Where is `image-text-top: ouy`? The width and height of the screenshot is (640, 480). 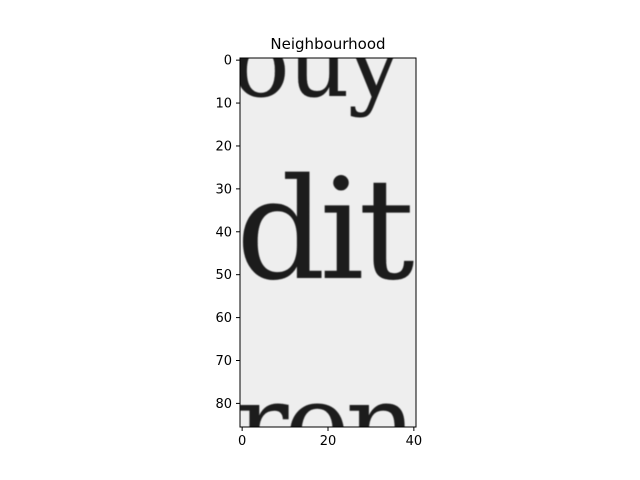 image-text-top: ouy is located at coordinates (317, 63).